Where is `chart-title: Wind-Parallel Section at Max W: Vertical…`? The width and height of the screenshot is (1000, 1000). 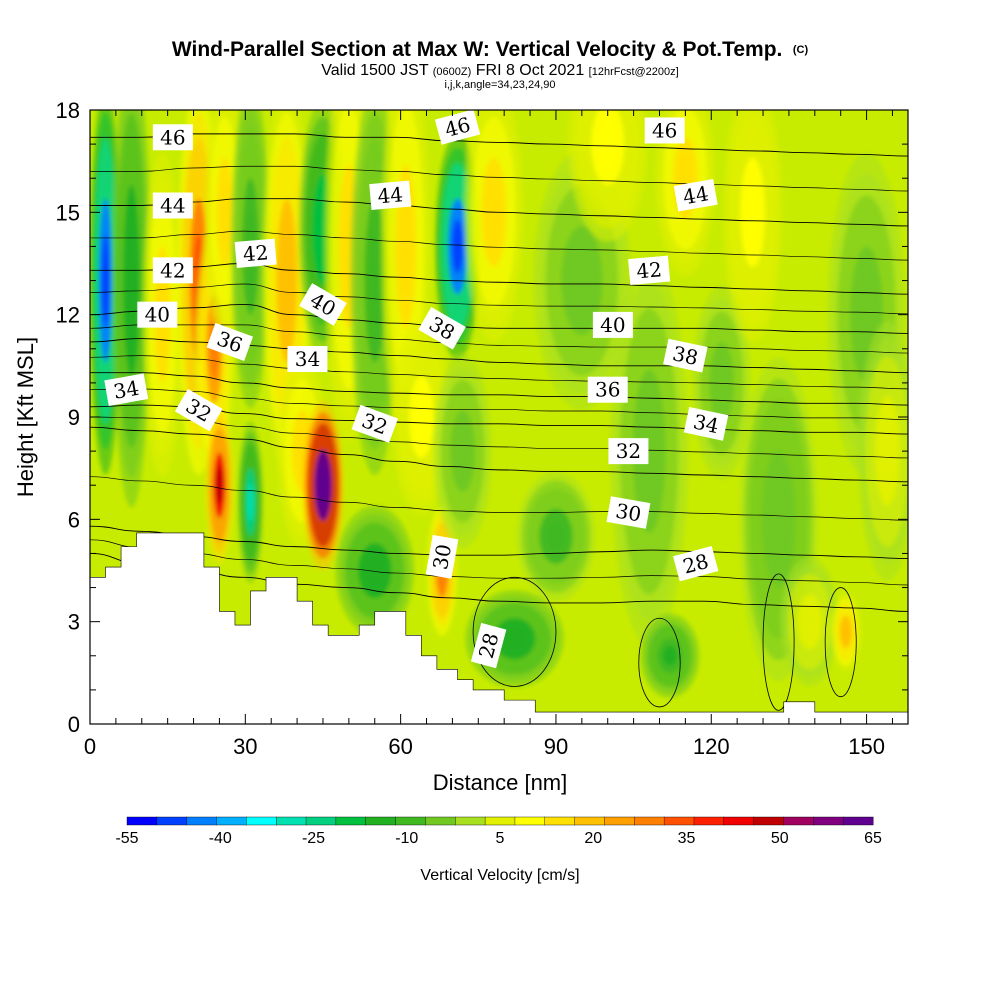 chart-title: Wind-Parallel Section at Max W: Vertical… is located at coordinates (490, 49).